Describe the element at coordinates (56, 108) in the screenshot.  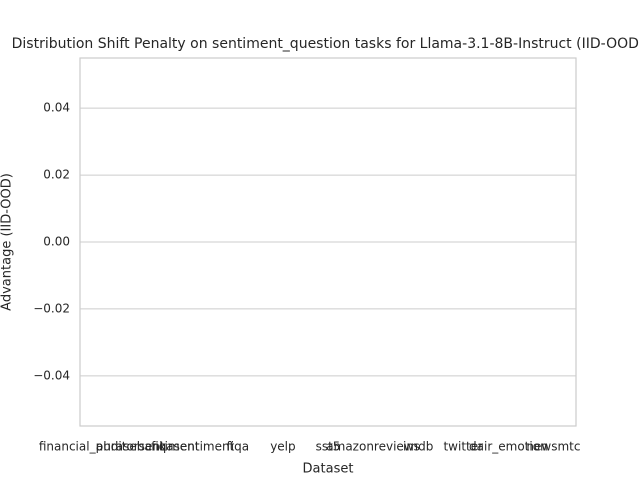
I see `y-tick-label: 0.04` at that location.